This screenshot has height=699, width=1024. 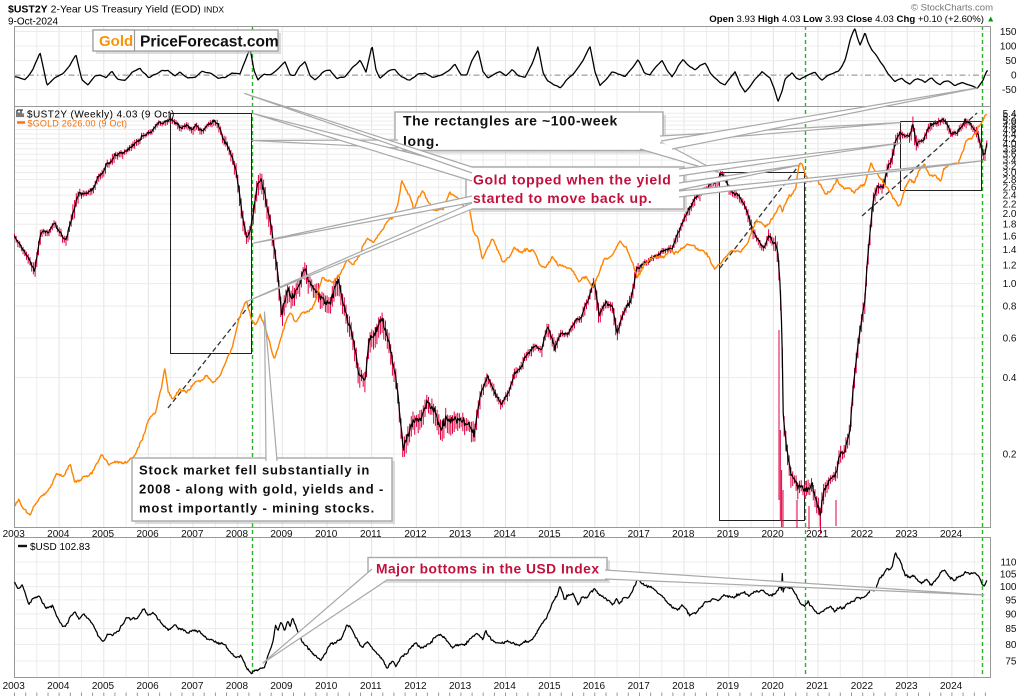 I want to click on svg-text: 2.2, so click(x=1010, y=205).